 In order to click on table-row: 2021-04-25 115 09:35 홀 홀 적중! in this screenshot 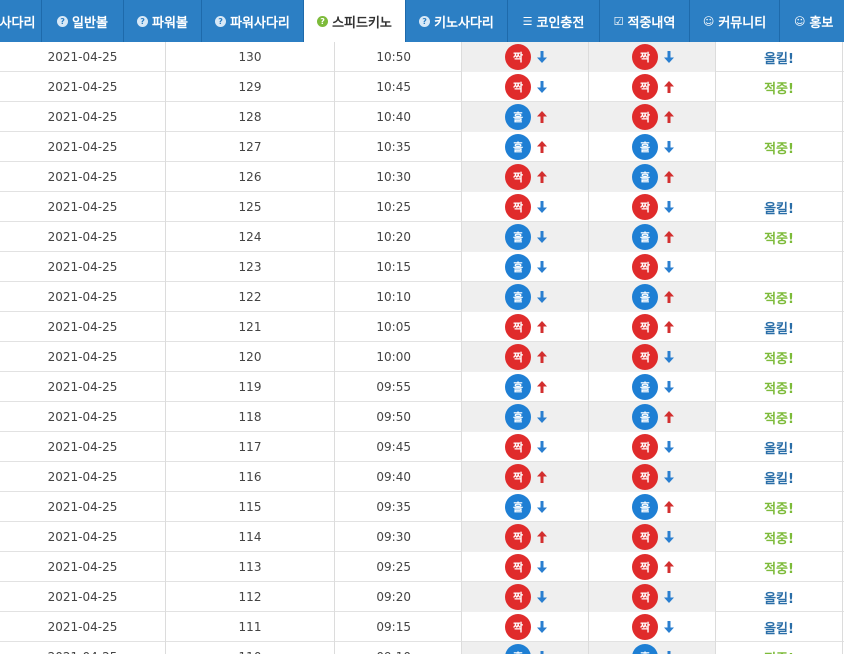, I will do `click(422, 507)`.